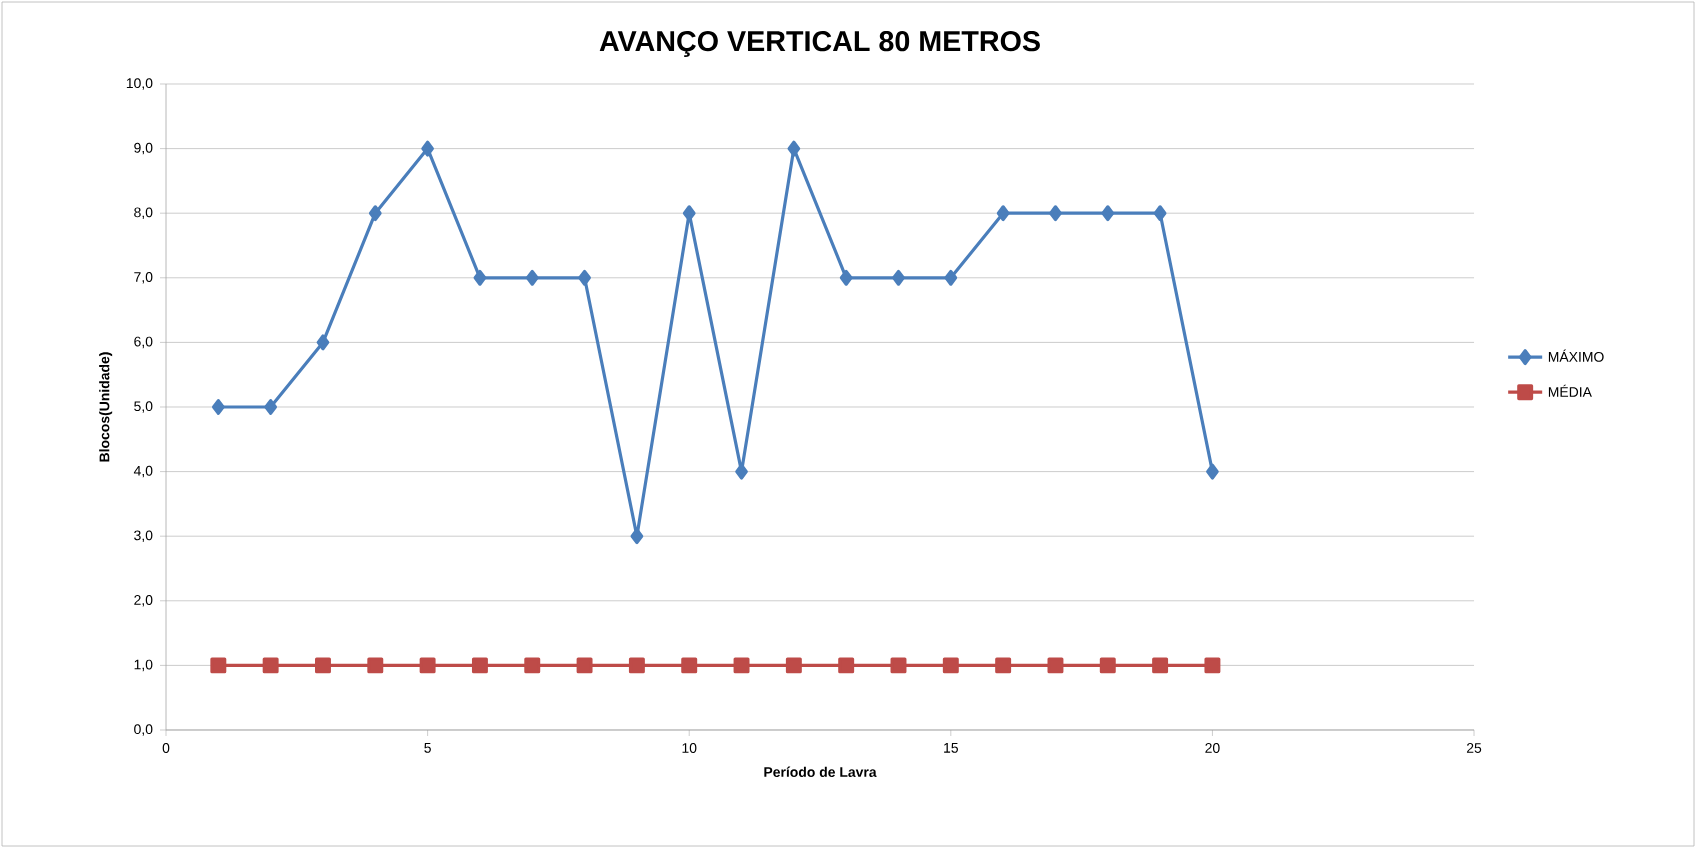 This screenshot has width=1696, height=848. I want to click on chart-title: AVANÇO VERTICAL 80 METROS, so click(819, 44).